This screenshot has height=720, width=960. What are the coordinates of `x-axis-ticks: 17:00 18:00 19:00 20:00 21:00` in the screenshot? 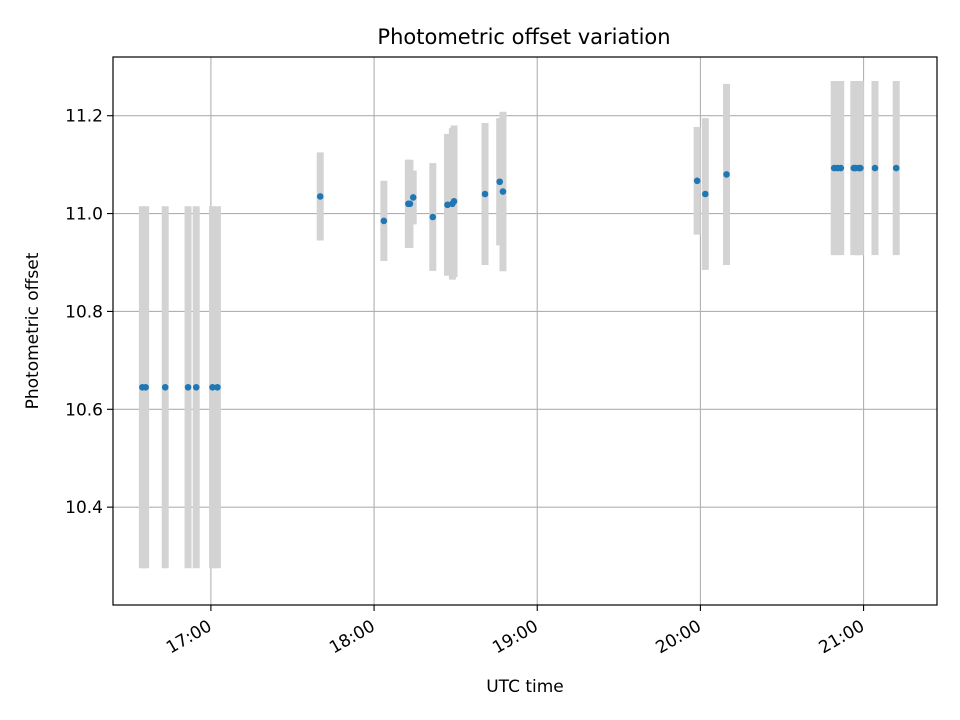 It's located at (515, 631).